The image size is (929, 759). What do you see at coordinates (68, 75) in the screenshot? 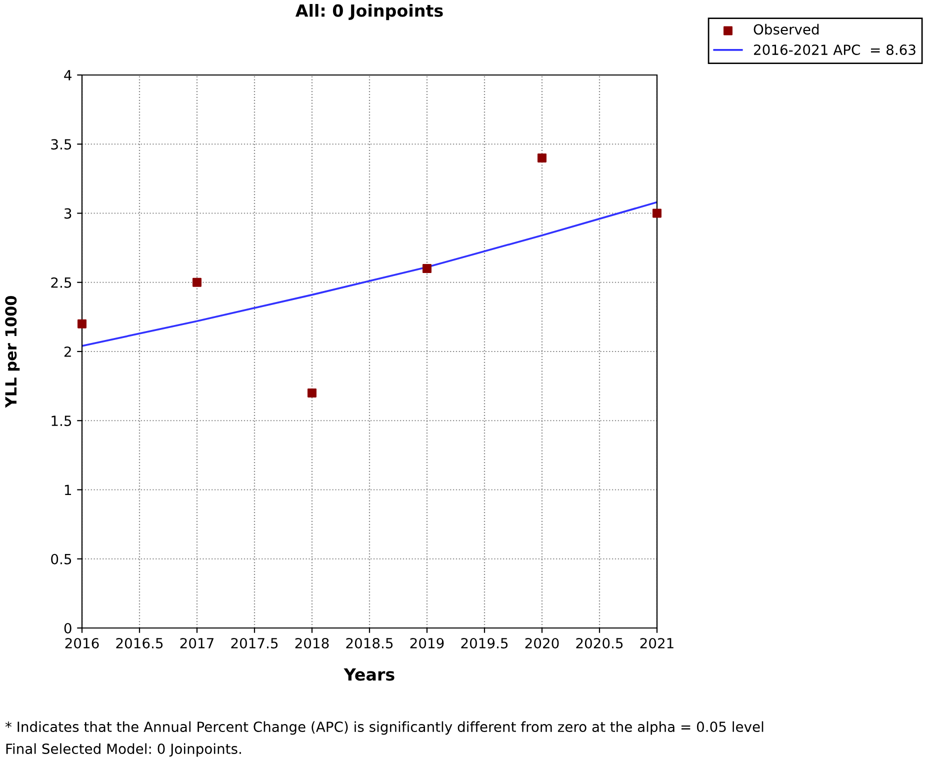
I see `y-tick-label: 4` at bounding box center [68, 75].